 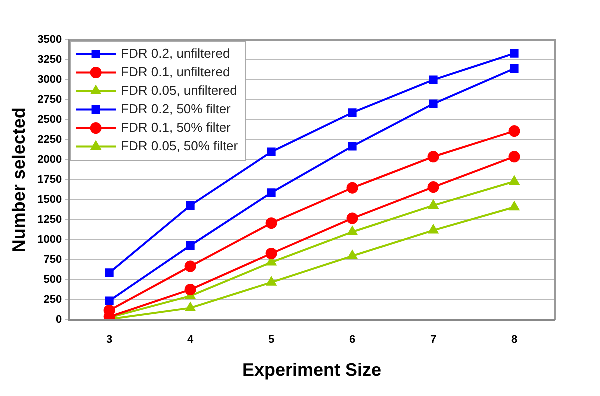 I want to click on legend-label: FDR 0.05, 50% filter, so click(x=180, y=146).